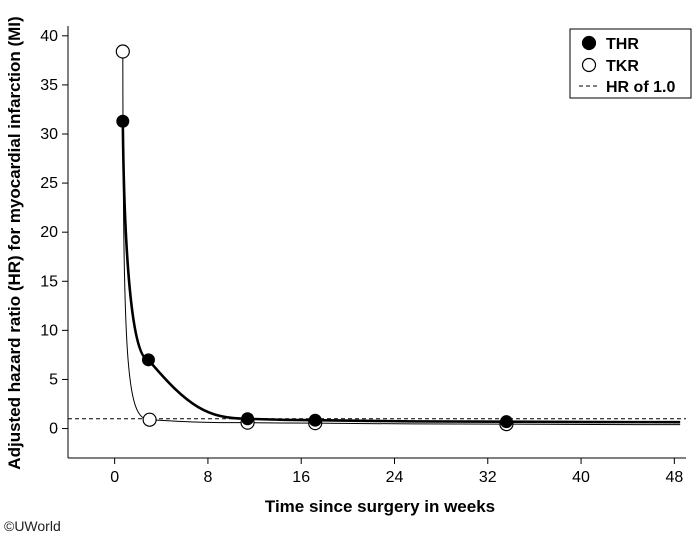  What do you see at coordinates (581, 477) in the screenshot?
I see `x-tick-label: 40` at bounding box center [581, 477].